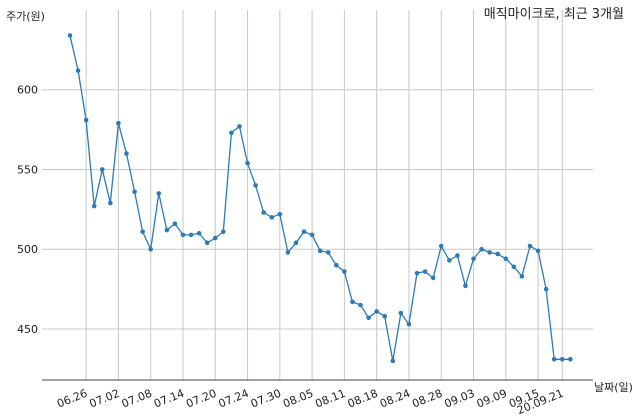  I want to click on x-tick-label: 08.05, so click(298, 399).